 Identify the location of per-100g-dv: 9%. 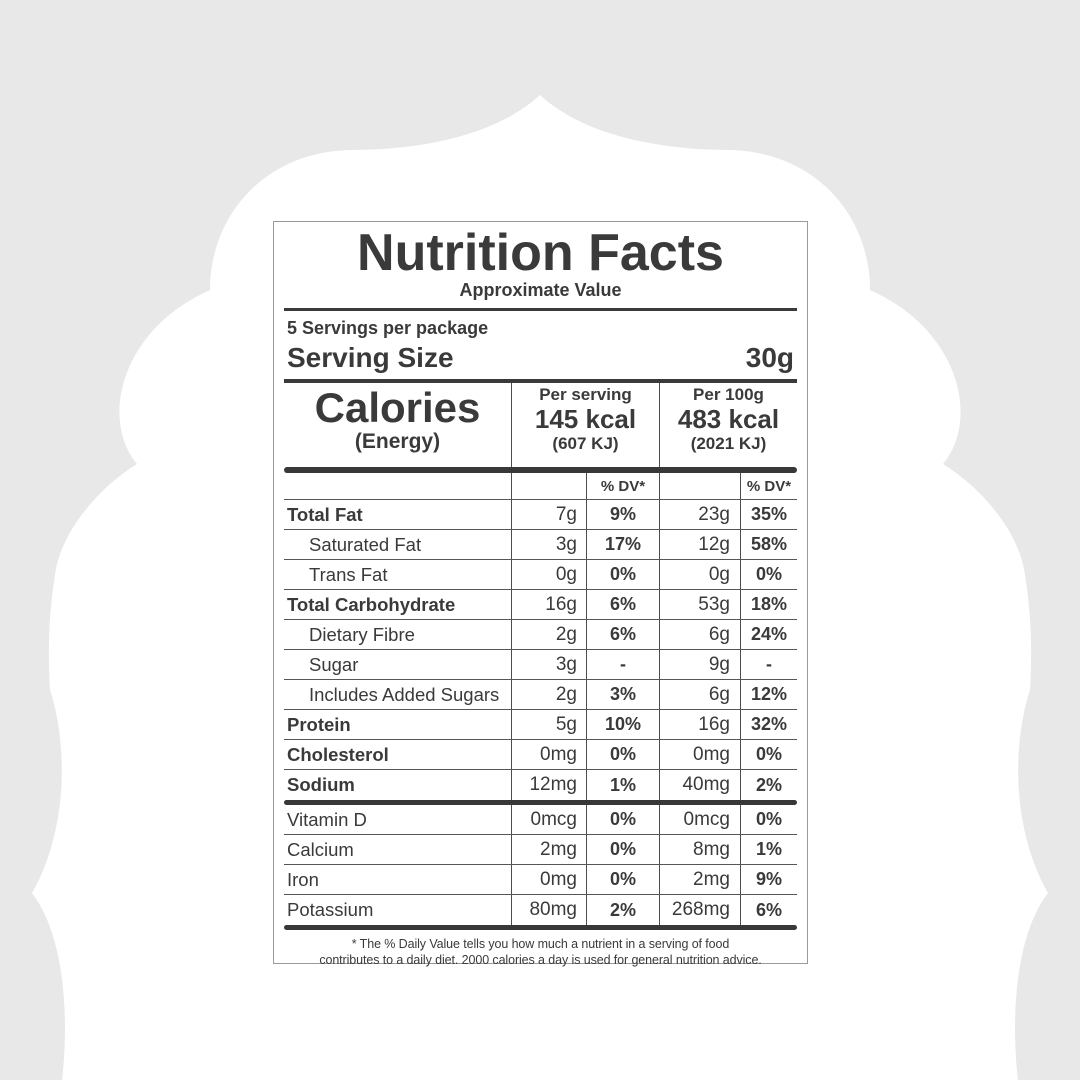
(768, 880).